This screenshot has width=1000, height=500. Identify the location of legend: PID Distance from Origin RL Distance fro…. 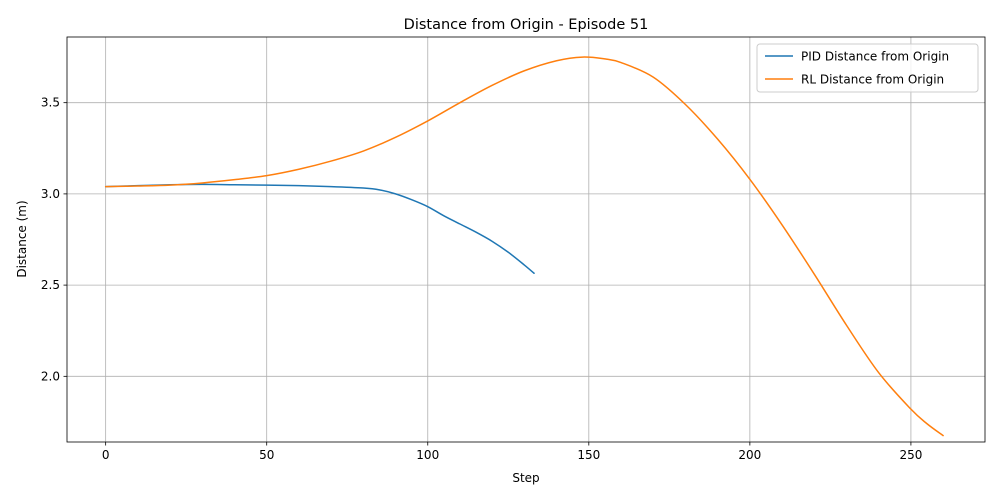
(867, 68).